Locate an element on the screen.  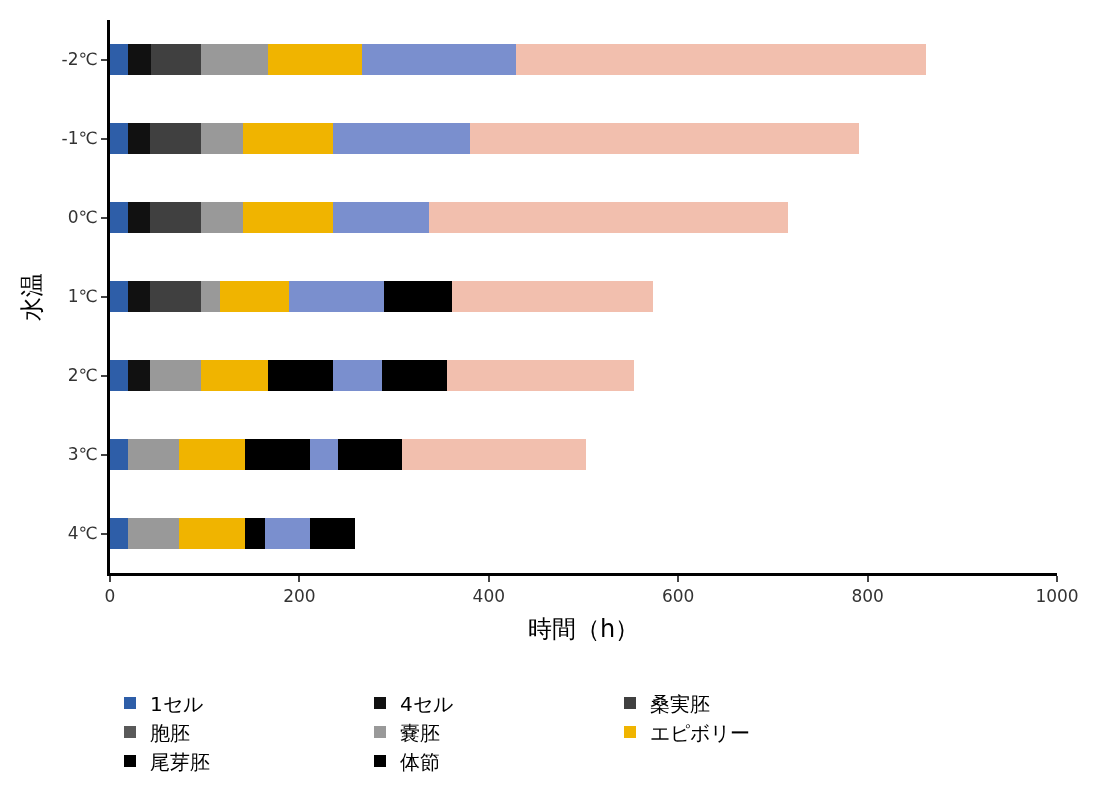
x-tick-label: 1000 is located at coordinates (1057, 596).